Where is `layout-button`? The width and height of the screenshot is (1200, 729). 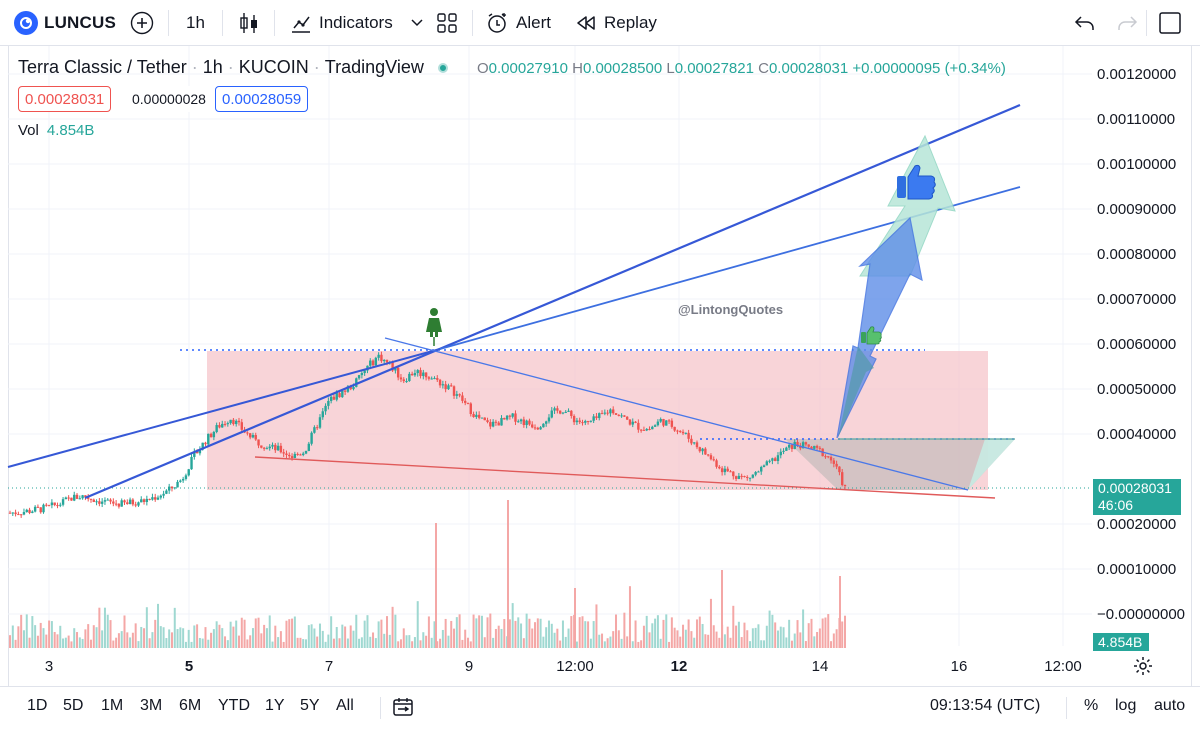 layout-button is located at coordinates (1170, 23).